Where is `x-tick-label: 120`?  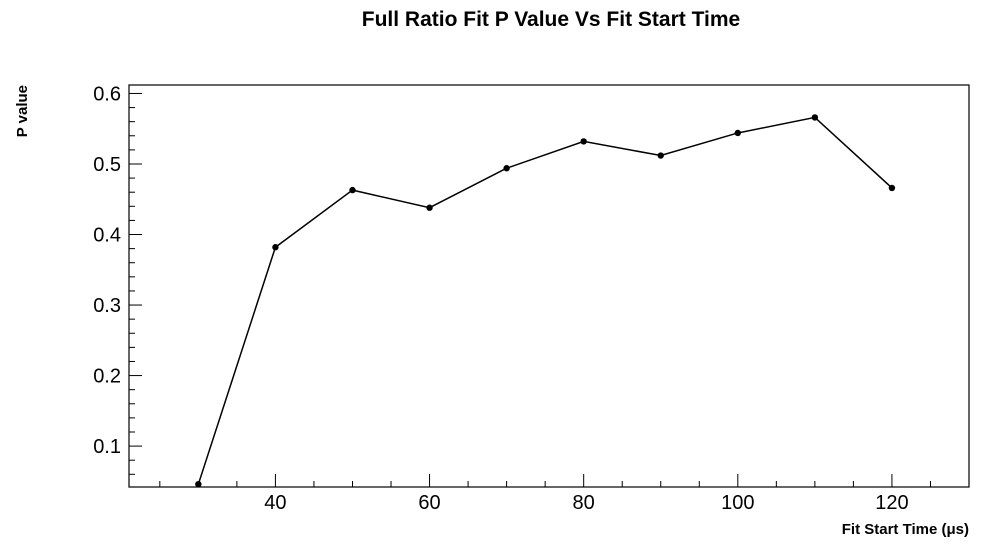
x-tick-label: 120 is located at coordinates (891, 503).